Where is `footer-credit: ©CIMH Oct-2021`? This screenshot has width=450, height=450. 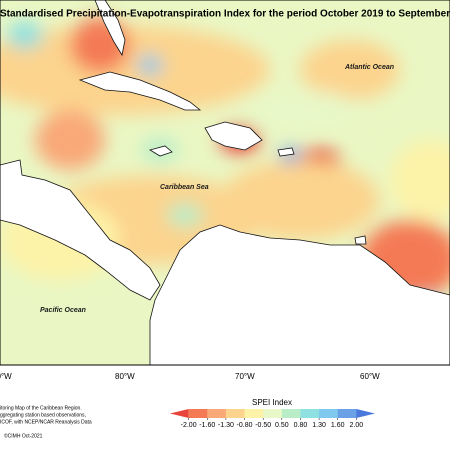
footer-credit: ©CIMH Oct-2021 is located at coordinates (23, 435).